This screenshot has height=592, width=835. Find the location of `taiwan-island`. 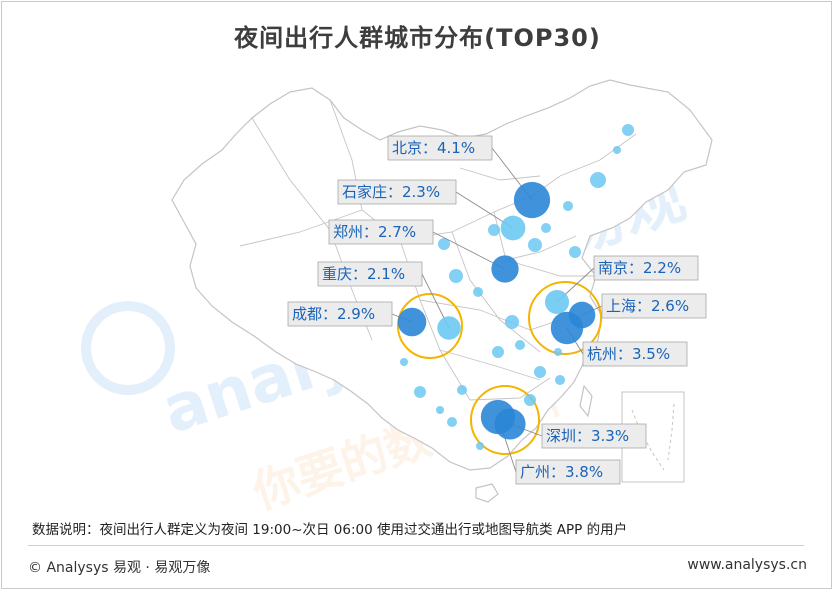

taiwan-island is located at coordinates (586, 401).